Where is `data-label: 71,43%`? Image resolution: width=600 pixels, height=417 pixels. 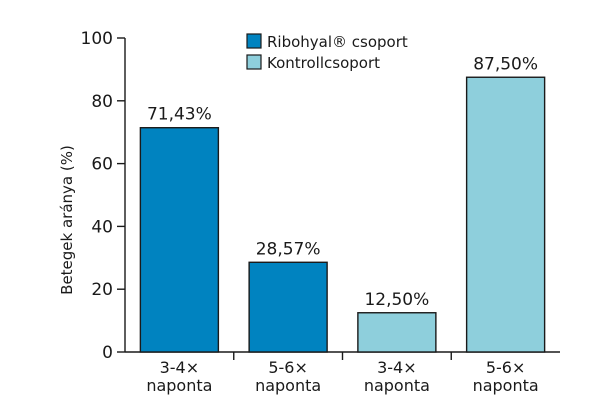
data-label: 71,43% is located at coordinates (179, 115).